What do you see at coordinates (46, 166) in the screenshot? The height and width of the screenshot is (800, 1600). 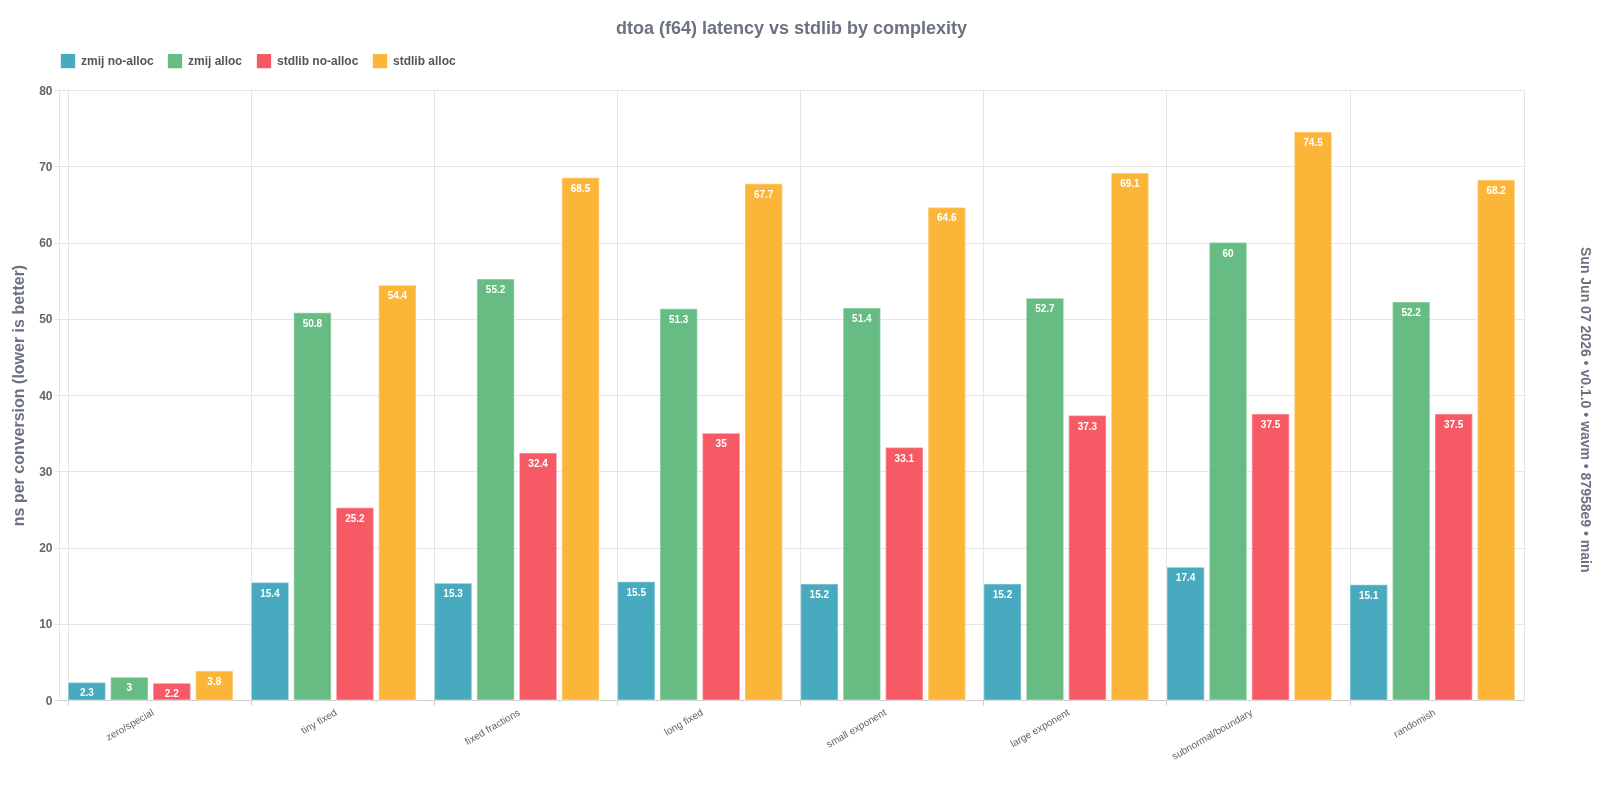 I see `y-tick-label: 70` at bounding box center [46, 166].